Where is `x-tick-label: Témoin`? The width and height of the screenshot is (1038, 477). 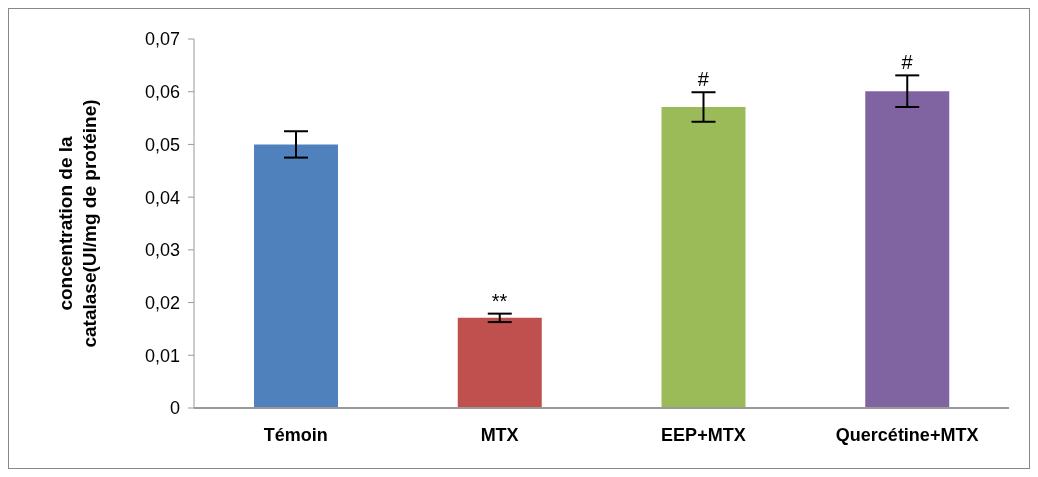
x-tick-label: Témoin is located at coordinates (295, 434).